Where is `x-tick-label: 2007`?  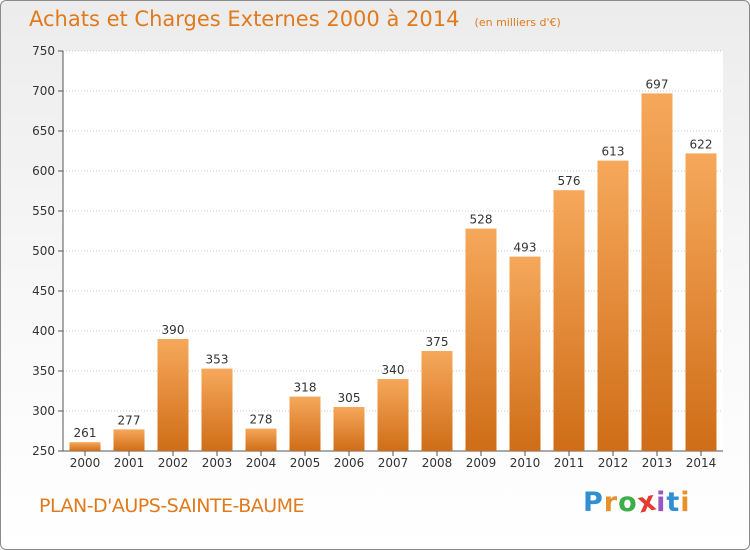
x-tick-label: 2007 is located at coordinates (393, 463).